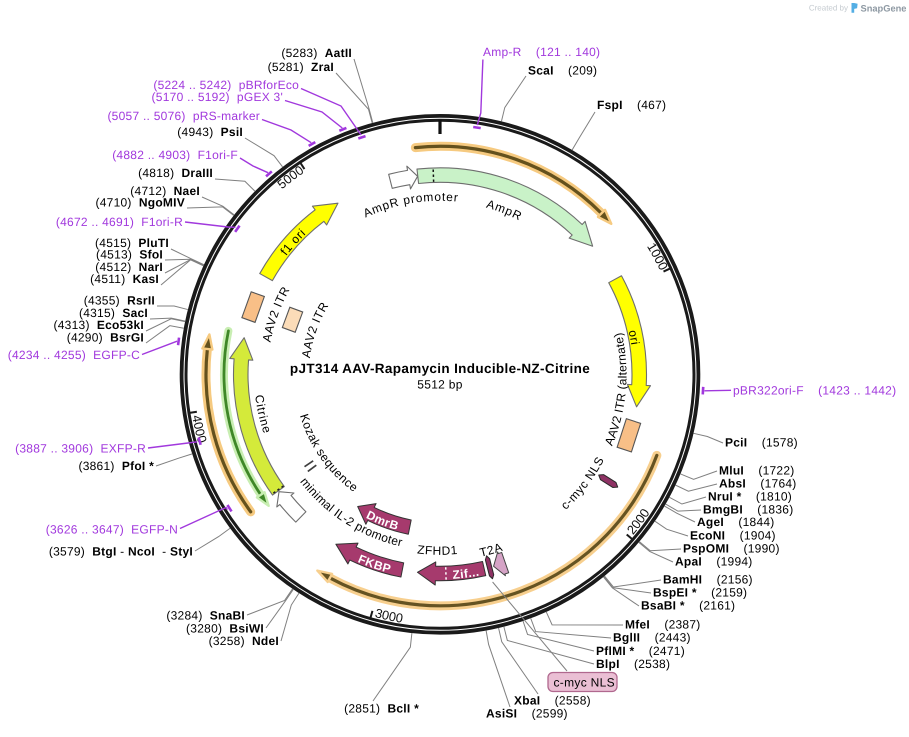 Image resolution: width=909 pixels, height=737 pixels. What do you see at coordinates (828, 8) in the screenshot?
I see `svg-text: Created by` at bounding box center [828, 8].